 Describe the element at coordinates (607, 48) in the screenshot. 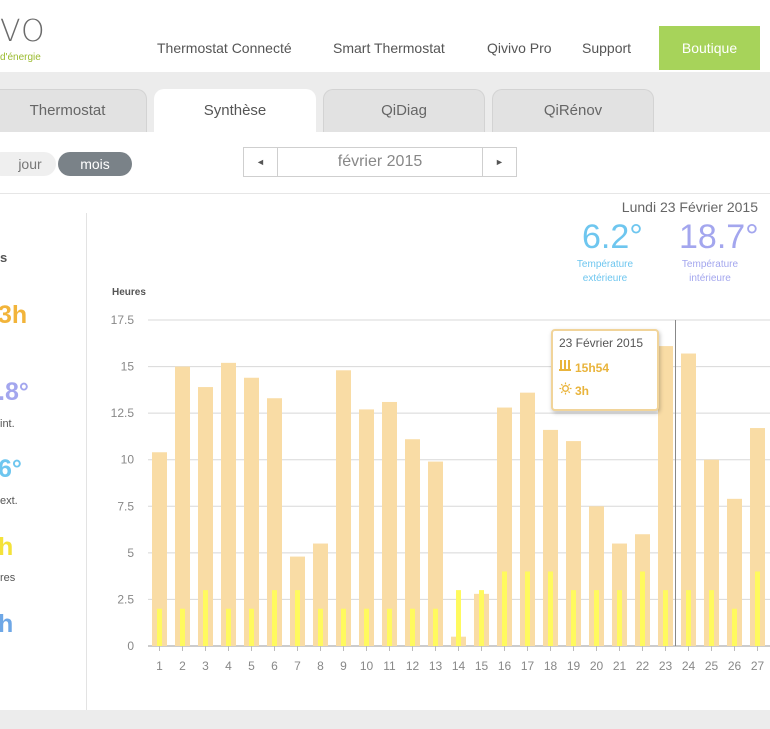

I see `nav-link-support: Support` at that location.